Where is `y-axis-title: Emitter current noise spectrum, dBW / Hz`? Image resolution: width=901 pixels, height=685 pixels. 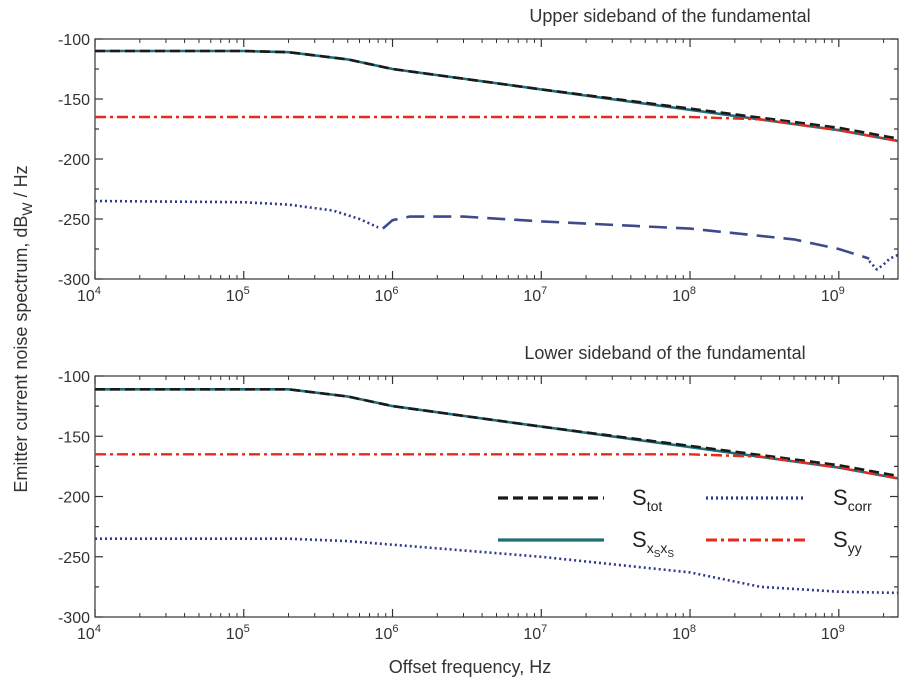 y-axis-title: Emitter current noise spectrum, dBW / Hz is located at coordinates (23, 328).